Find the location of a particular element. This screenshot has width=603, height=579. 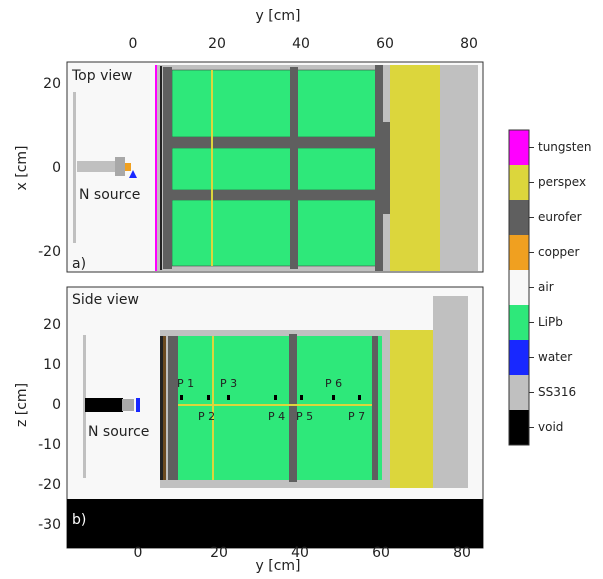

y-tick-label: -10 is located at coordinates (49, 445).